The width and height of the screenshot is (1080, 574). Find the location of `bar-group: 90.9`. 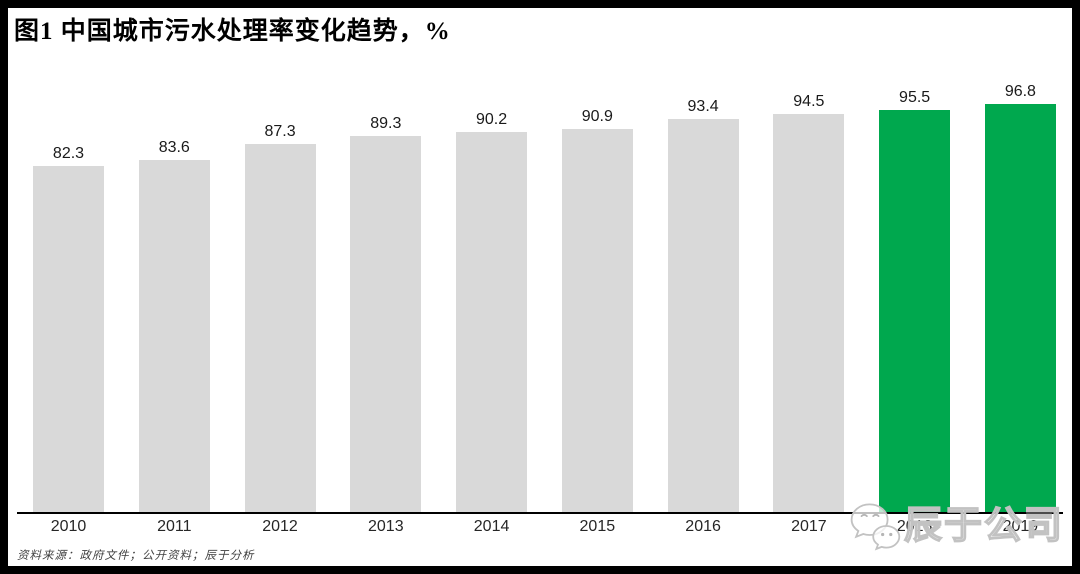

bar-group: 90.9 is located at coordinates (597, 310).